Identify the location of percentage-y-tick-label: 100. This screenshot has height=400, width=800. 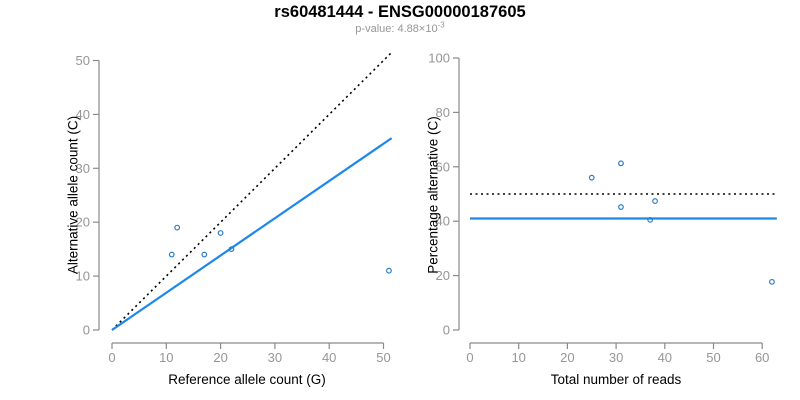
(439, 58).